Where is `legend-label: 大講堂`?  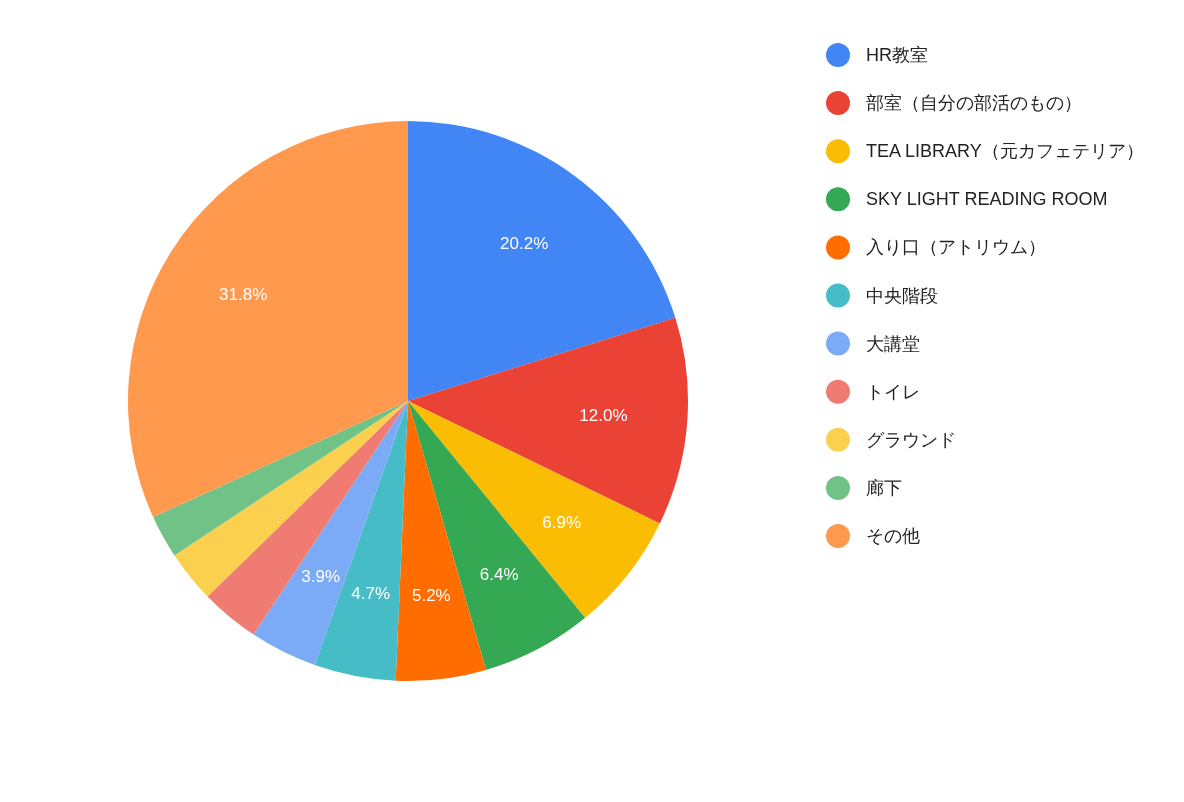
legend-label: 大講堂 is located at coordinates (893, 343).